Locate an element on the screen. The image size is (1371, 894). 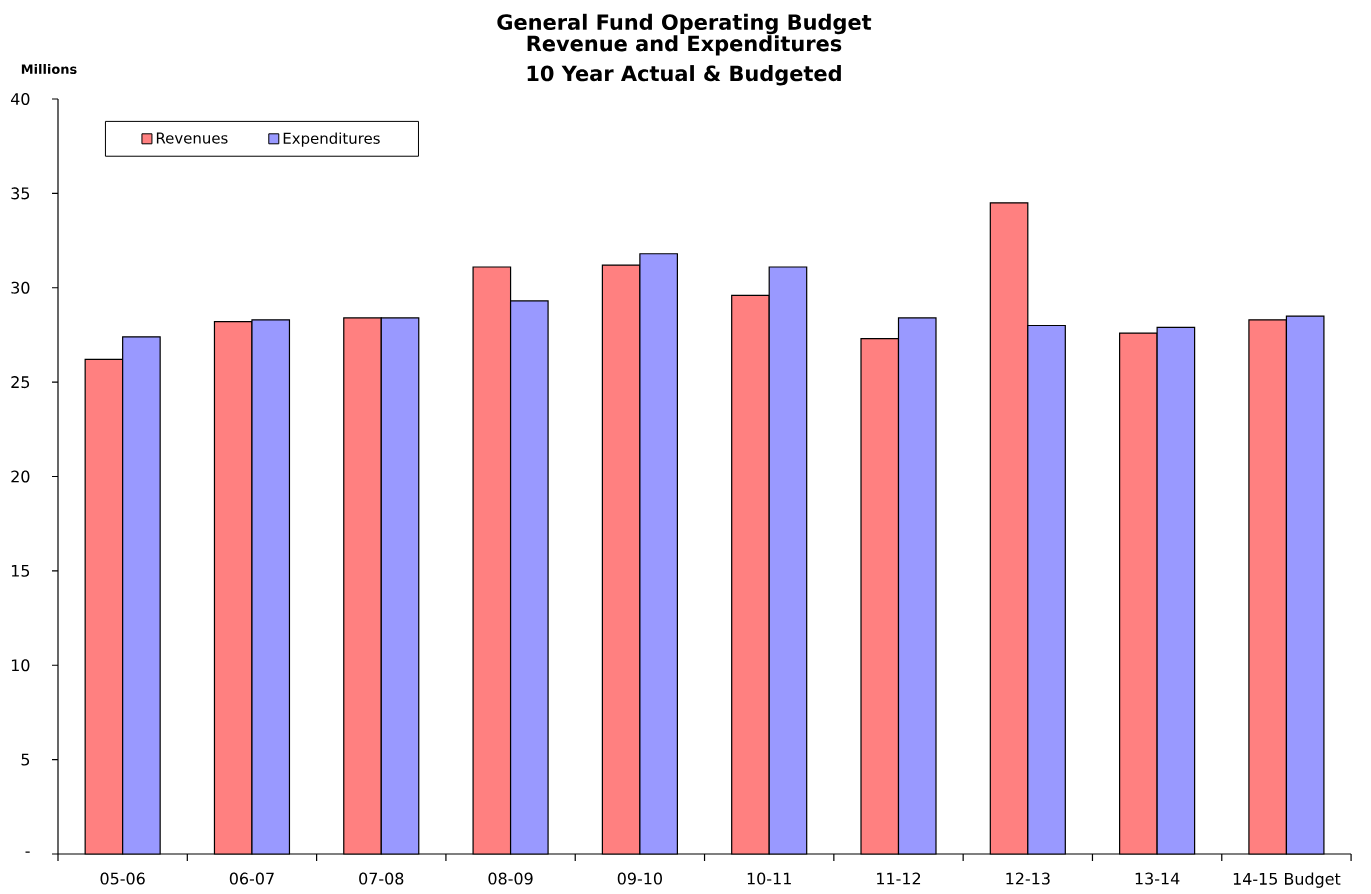
x-tick-label: 07-08 is located at coordinates (381, 878).